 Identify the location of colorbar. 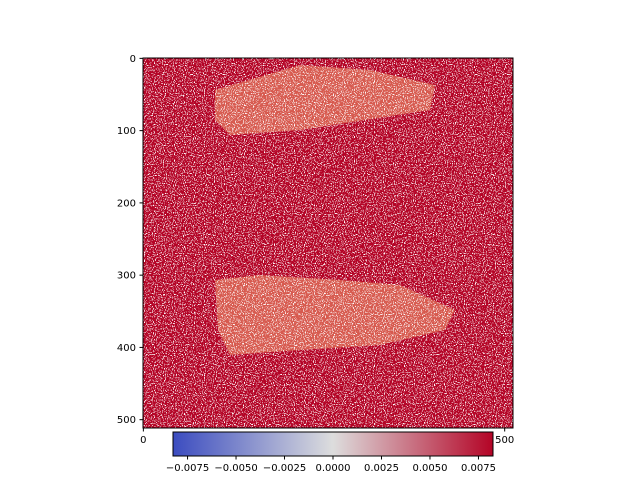
(333, 444).